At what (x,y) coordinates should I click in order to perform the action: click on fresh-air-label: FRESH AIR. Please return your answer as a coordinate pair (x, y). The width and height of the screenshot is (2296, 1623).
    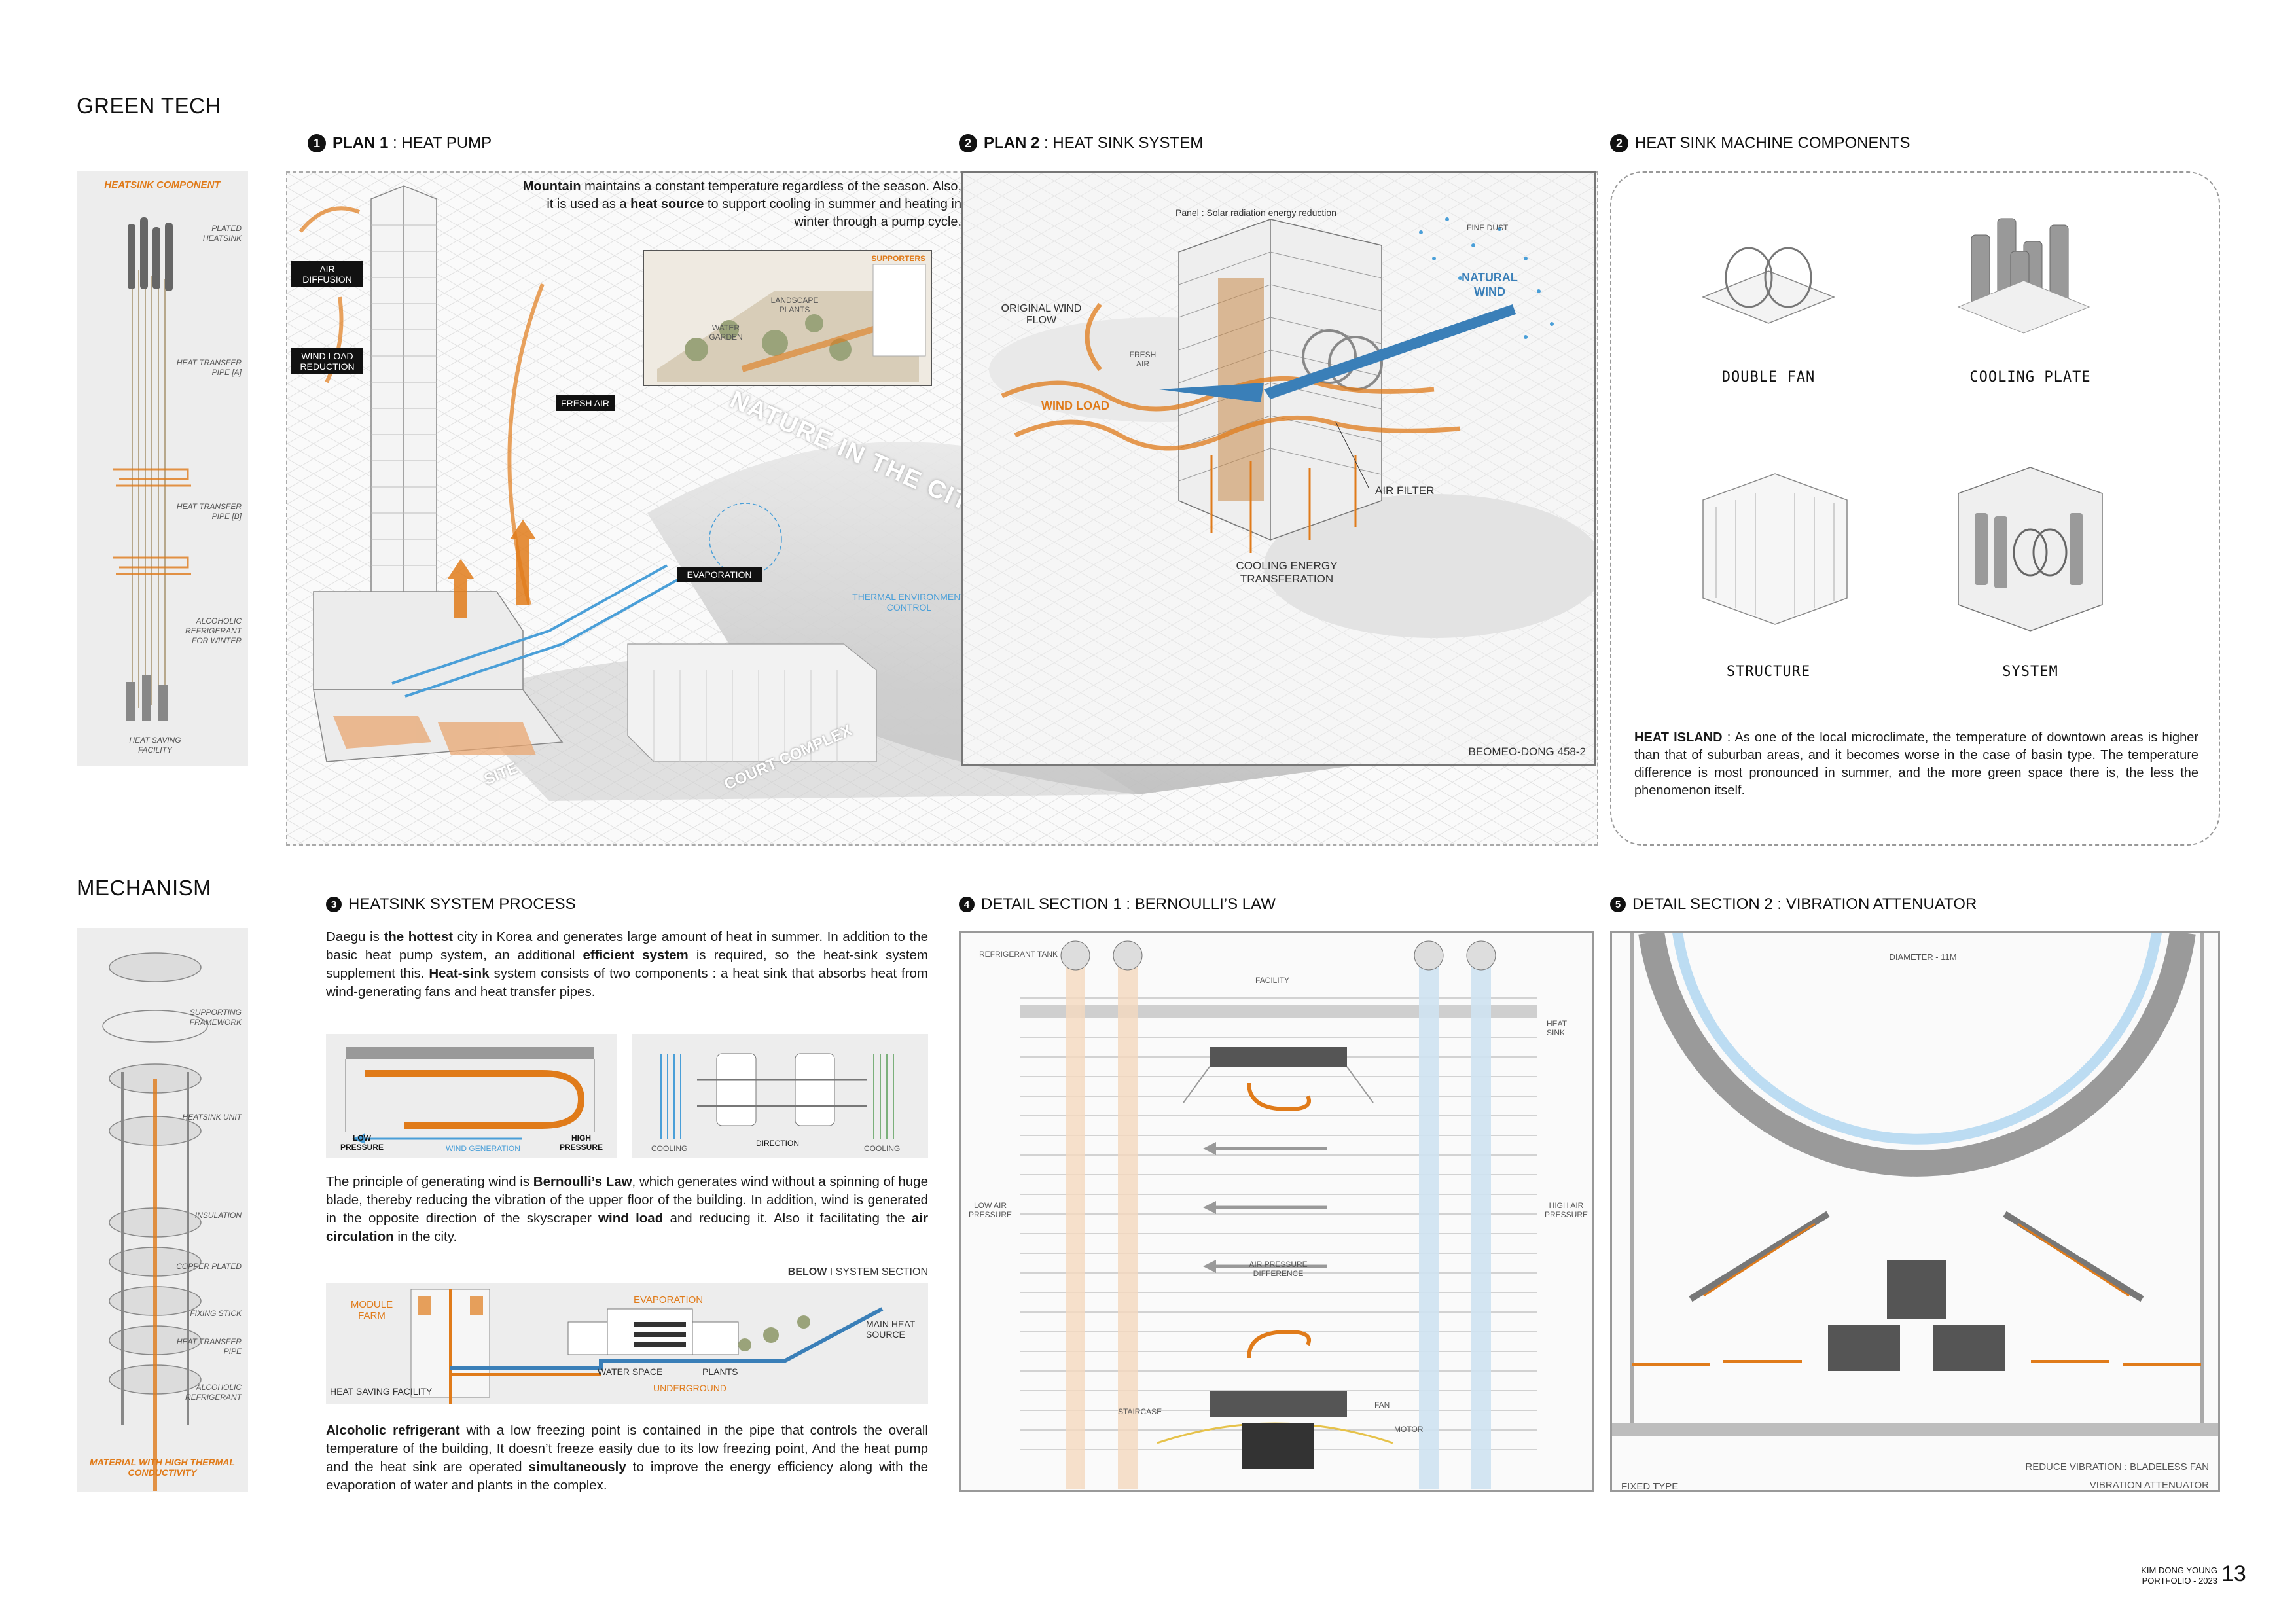
    Looking at the image, I should click on (1143, 359).